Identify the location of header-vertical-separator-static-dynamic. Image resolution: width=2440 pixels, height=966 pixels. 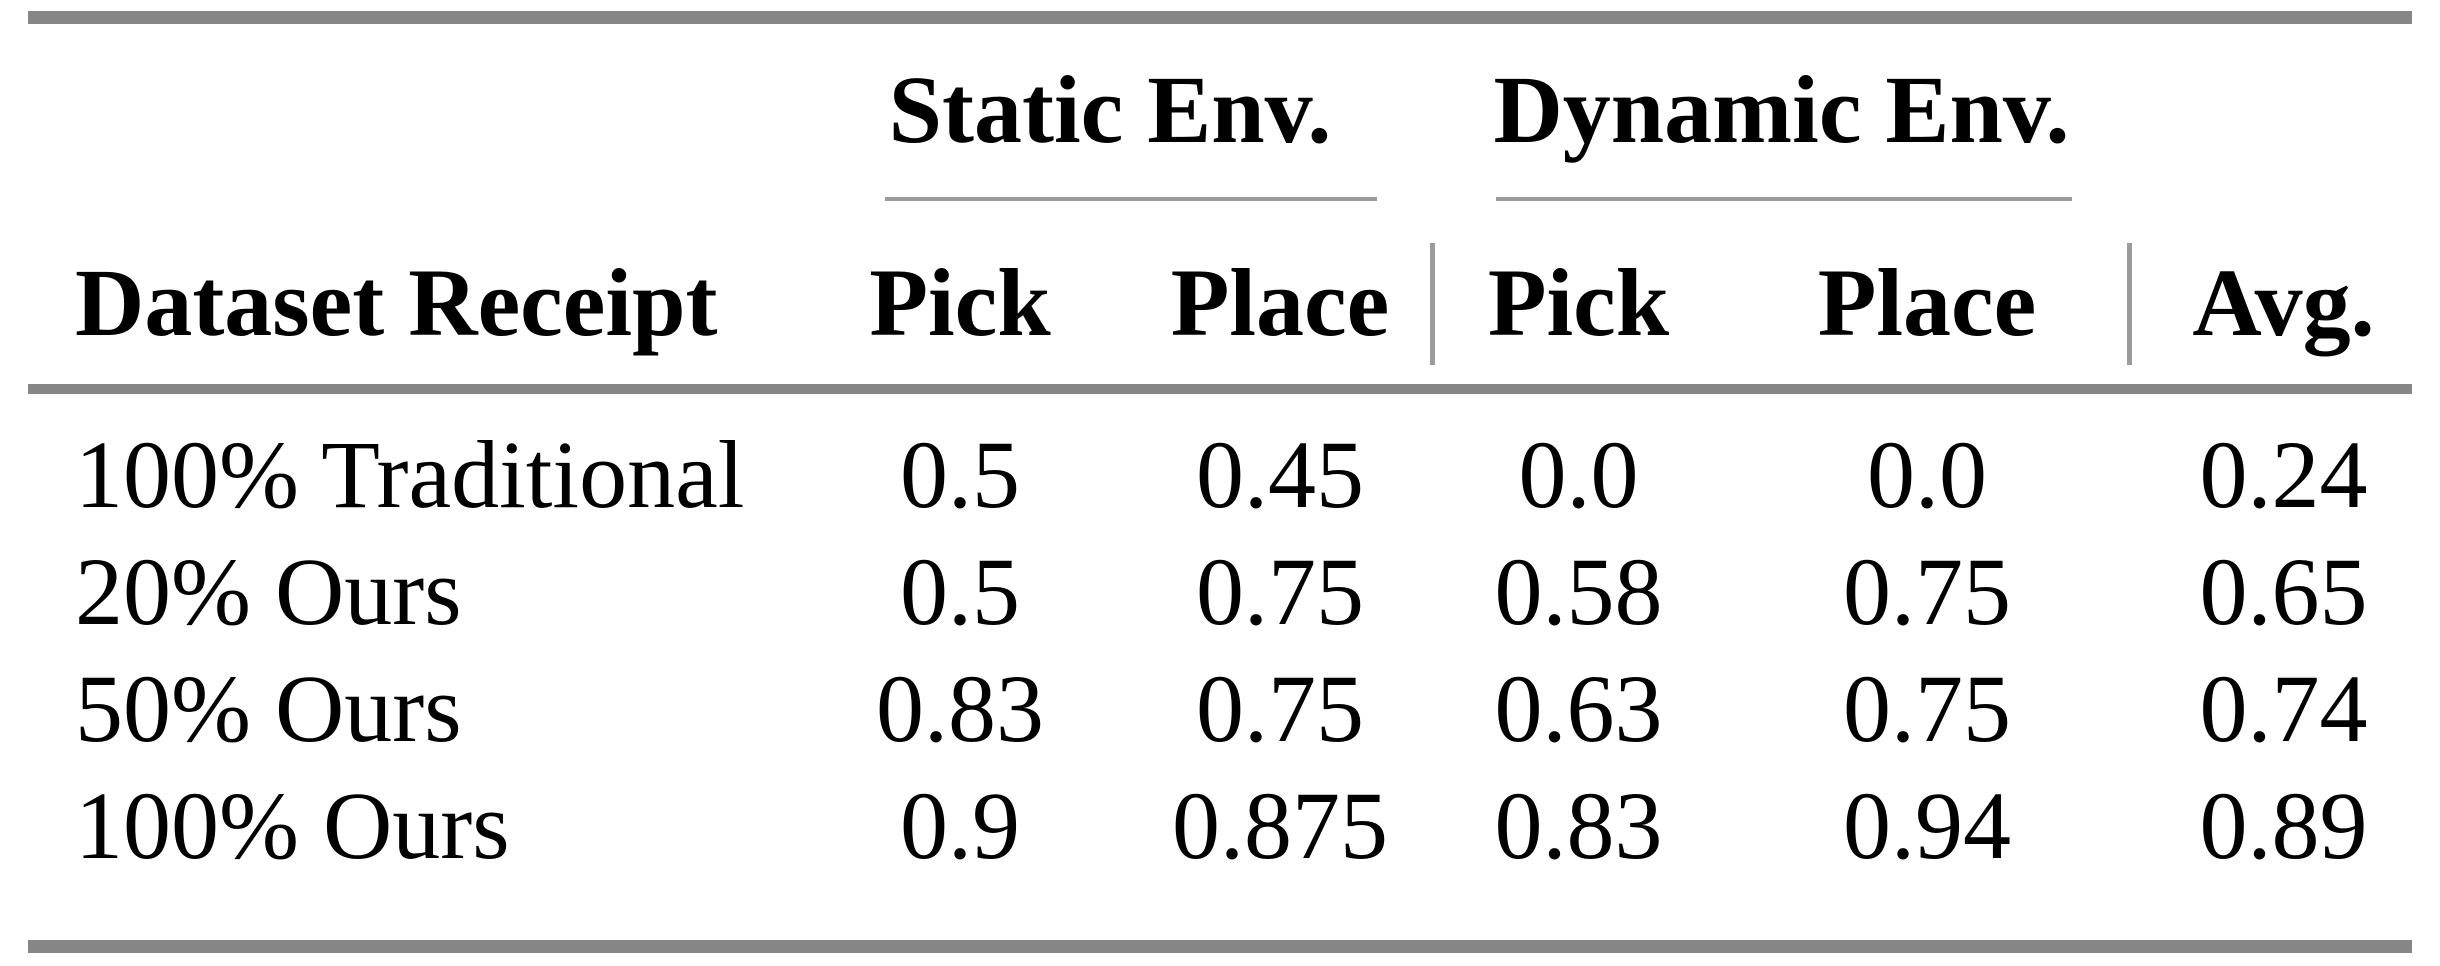
(1432, 304).